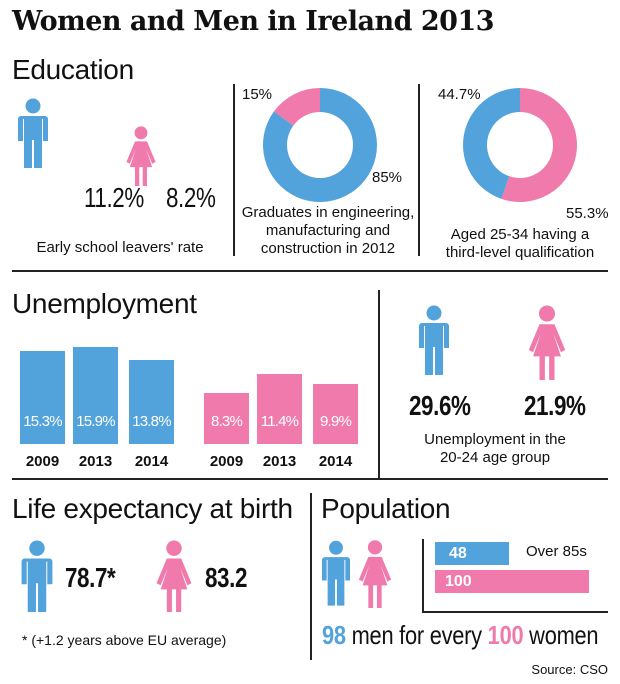  What do you see at coordinates (561, 635) in the screenshot?
I see `ratio-text: women` at bounding box center [561, 635].